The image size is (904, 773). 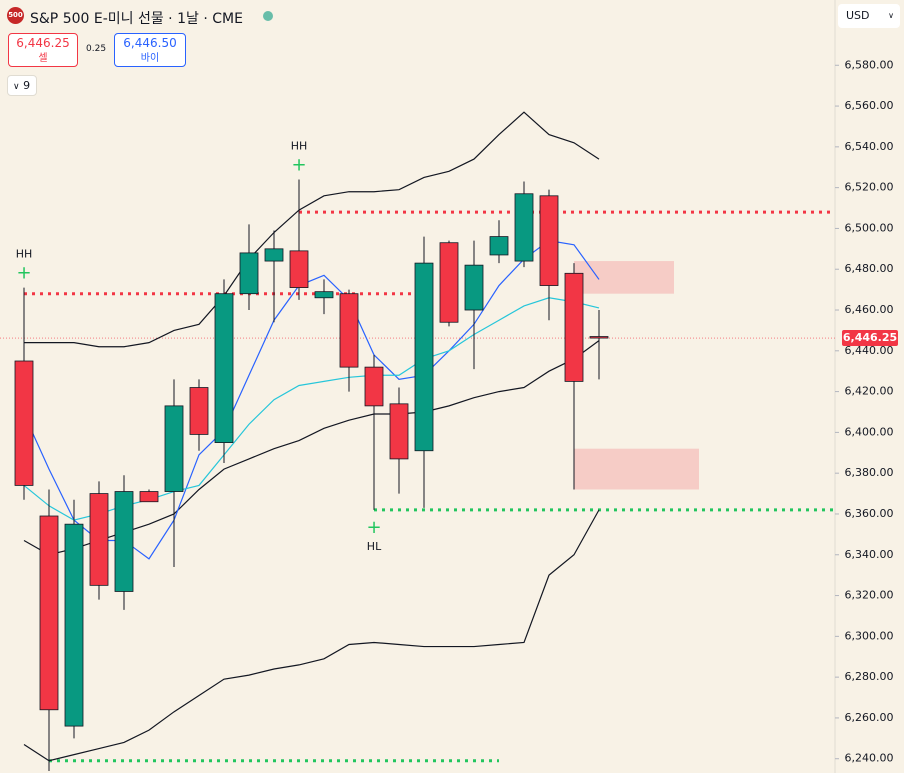 What do you see at coordinates (869, 554) in the screenshot?
I see `y-tick-label: 6,340.00` at bounding box center [869, 554].